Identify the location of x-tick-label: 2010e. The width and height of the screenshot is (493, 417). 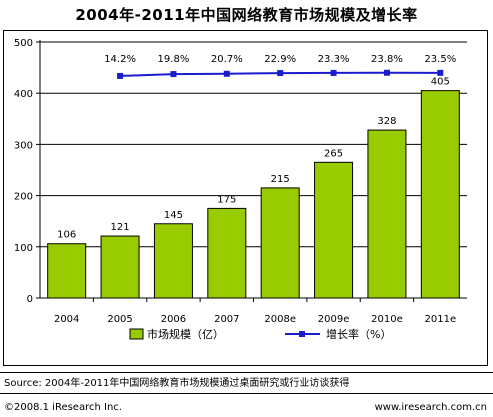
(387, 319).